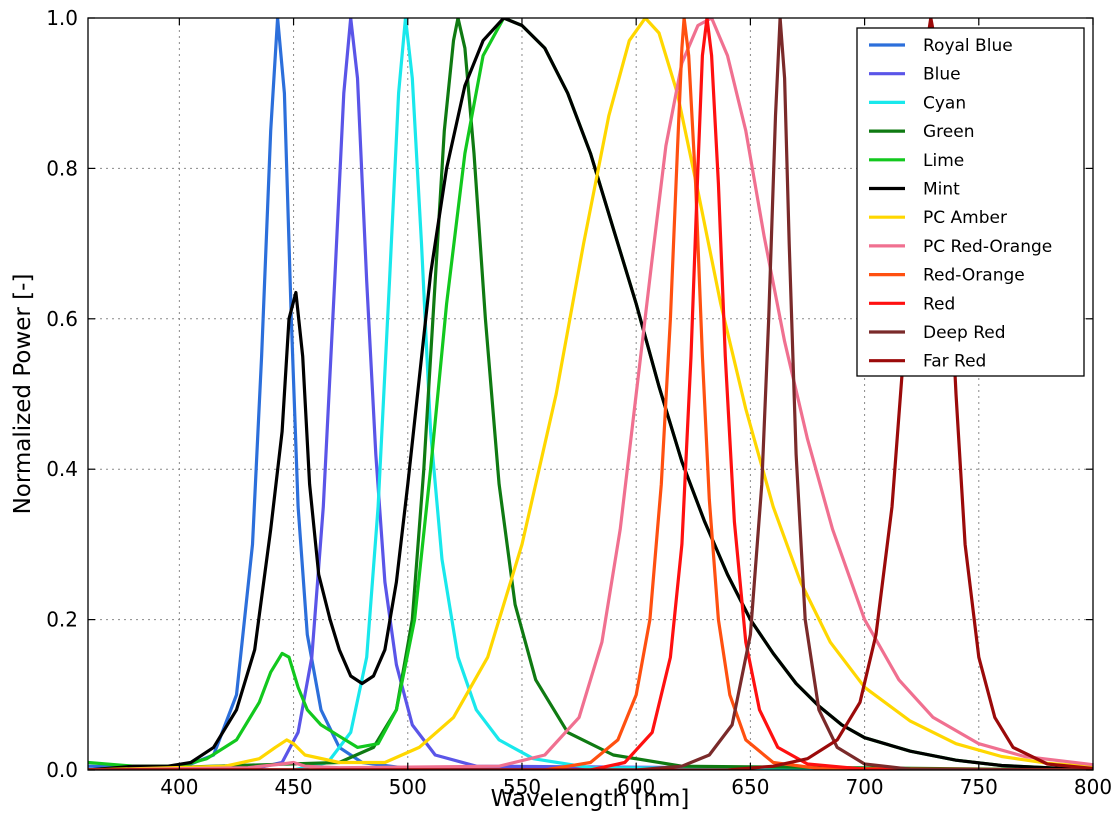  Describe the element at coordinates (62, 319) in the screenshot. I see `y-tick-label: 0.6` at that location.